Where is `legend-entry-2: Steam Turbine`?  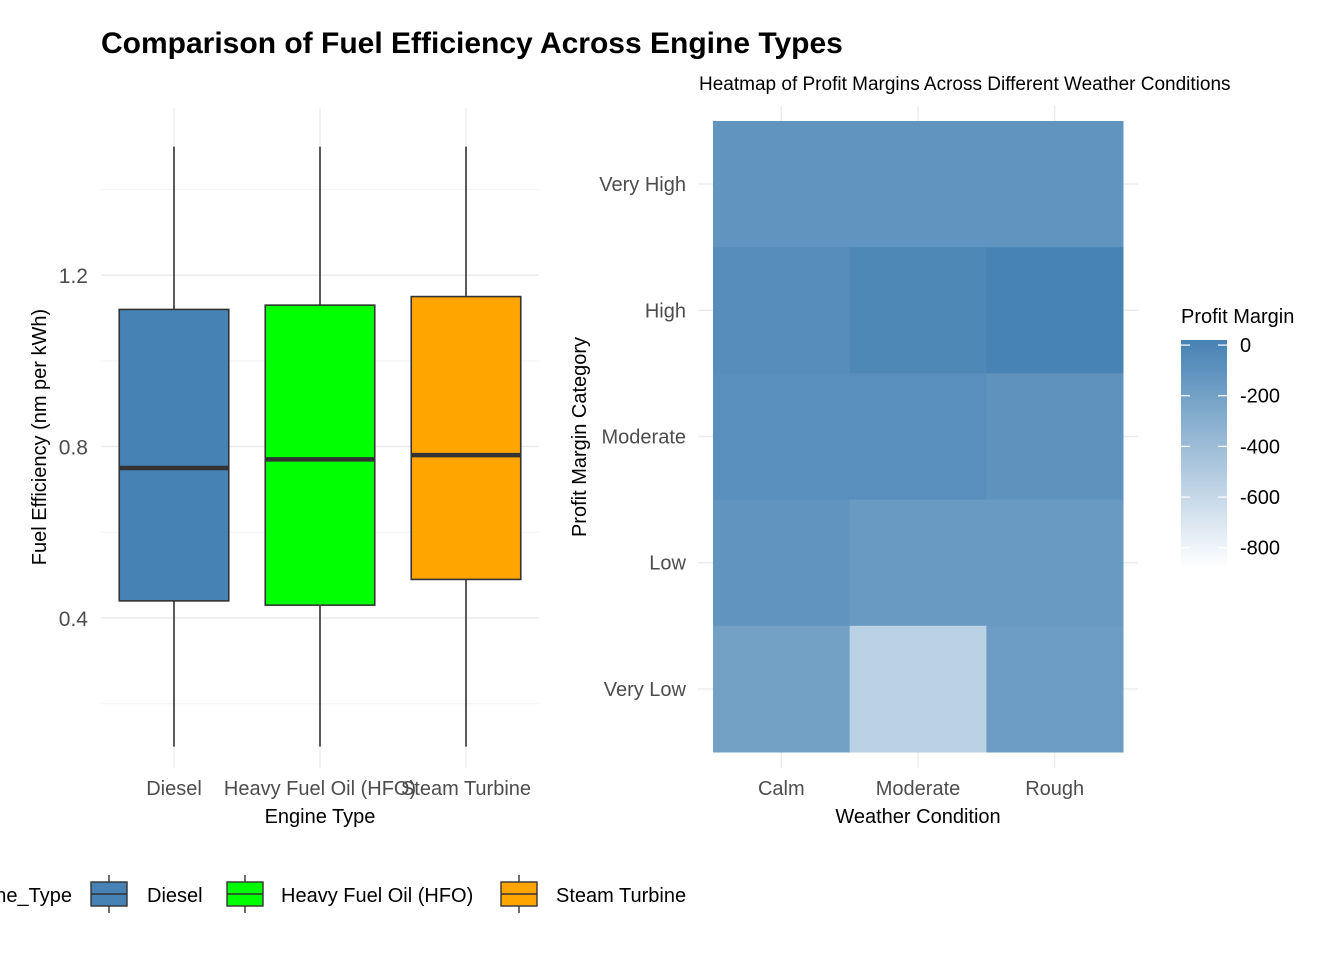 legend-entry-2: Steam Turbine is located at coordinates (593, 894).